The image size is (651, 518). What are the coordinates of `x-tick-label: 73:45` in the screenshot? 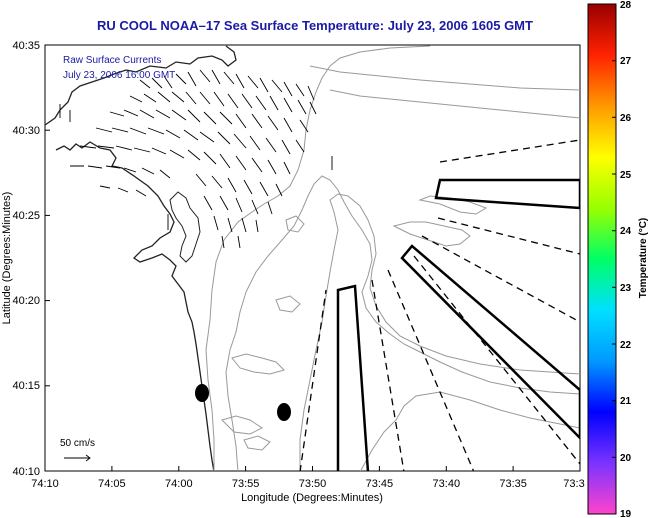 It's located at (380, 484).